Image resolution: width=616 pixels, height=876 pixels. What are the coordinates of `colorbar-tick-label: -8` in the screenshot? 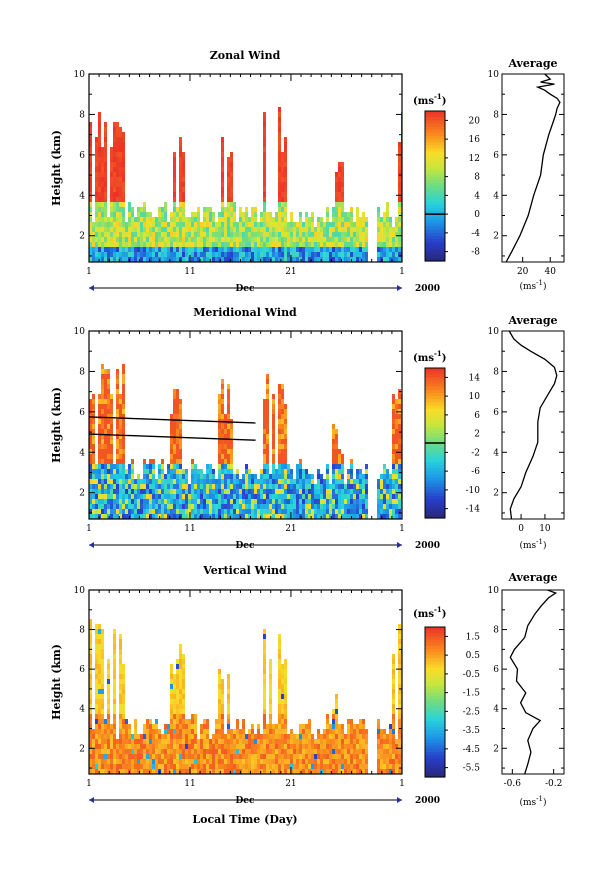 It's located at (475, 253).